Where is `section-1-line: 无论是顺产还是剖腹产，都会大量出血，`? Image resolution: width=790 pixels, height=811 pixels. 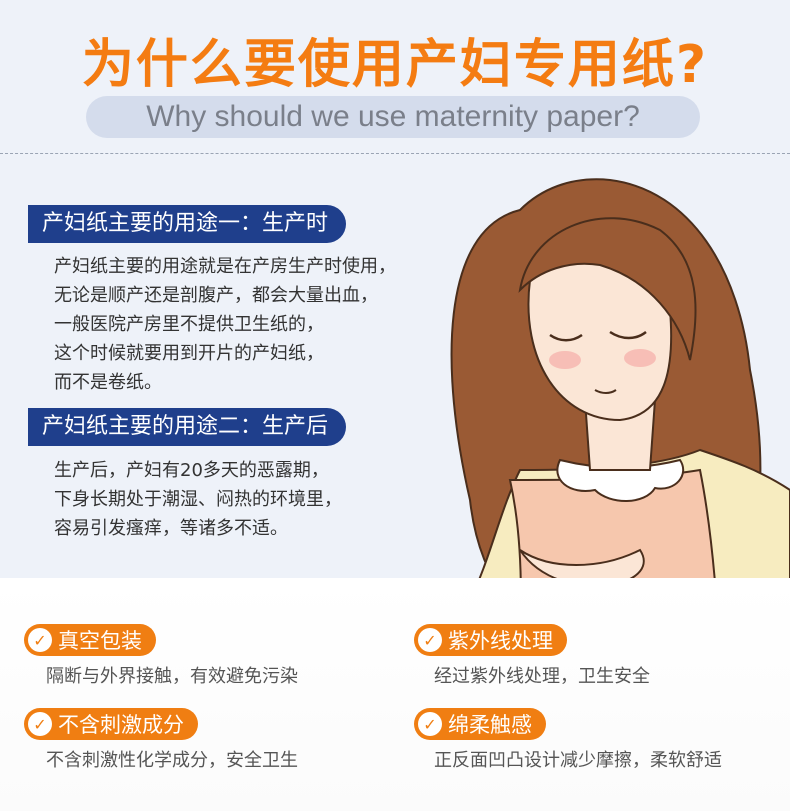 section-1-line: 无论是顺产还是剖腹产，都会大量出血， is located at coordinates (216, 295).